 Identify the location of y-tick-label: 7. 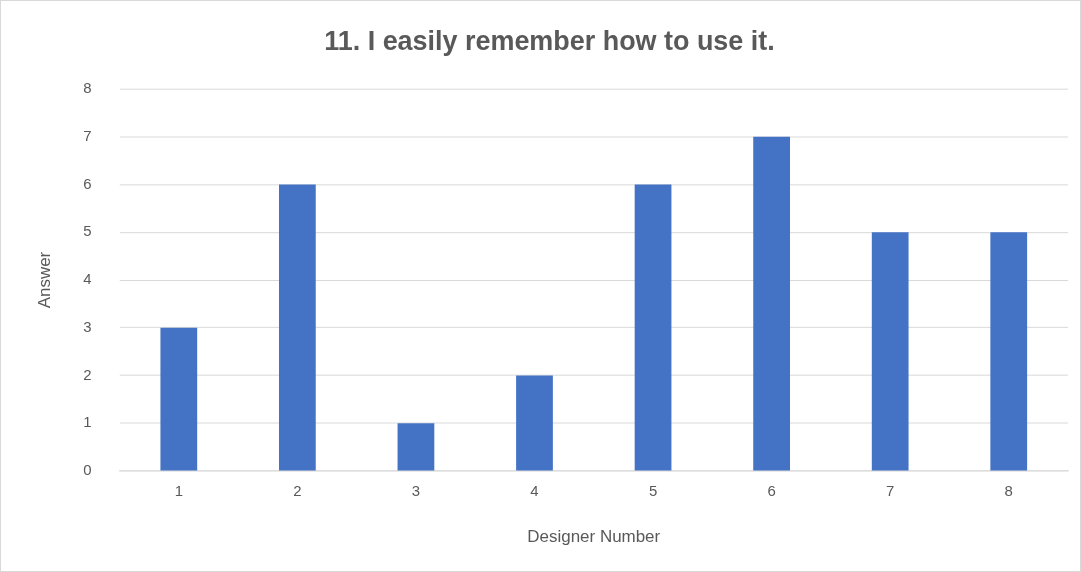
(87, 135).